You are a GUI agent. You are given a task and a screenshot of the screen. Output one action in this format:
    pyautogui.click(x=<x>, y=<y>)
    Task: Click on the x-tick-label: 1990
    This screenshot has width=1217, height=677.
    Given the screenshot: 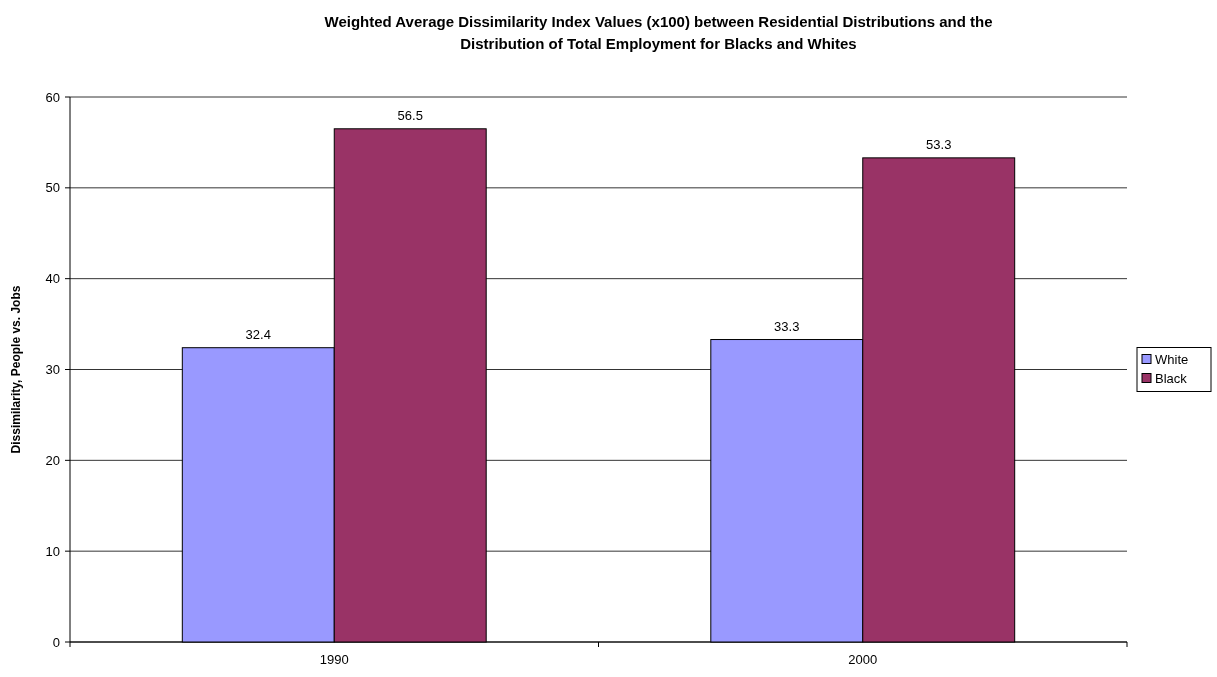 What is the action you would take?
    pyautogui.click(x=334, y=659)
    